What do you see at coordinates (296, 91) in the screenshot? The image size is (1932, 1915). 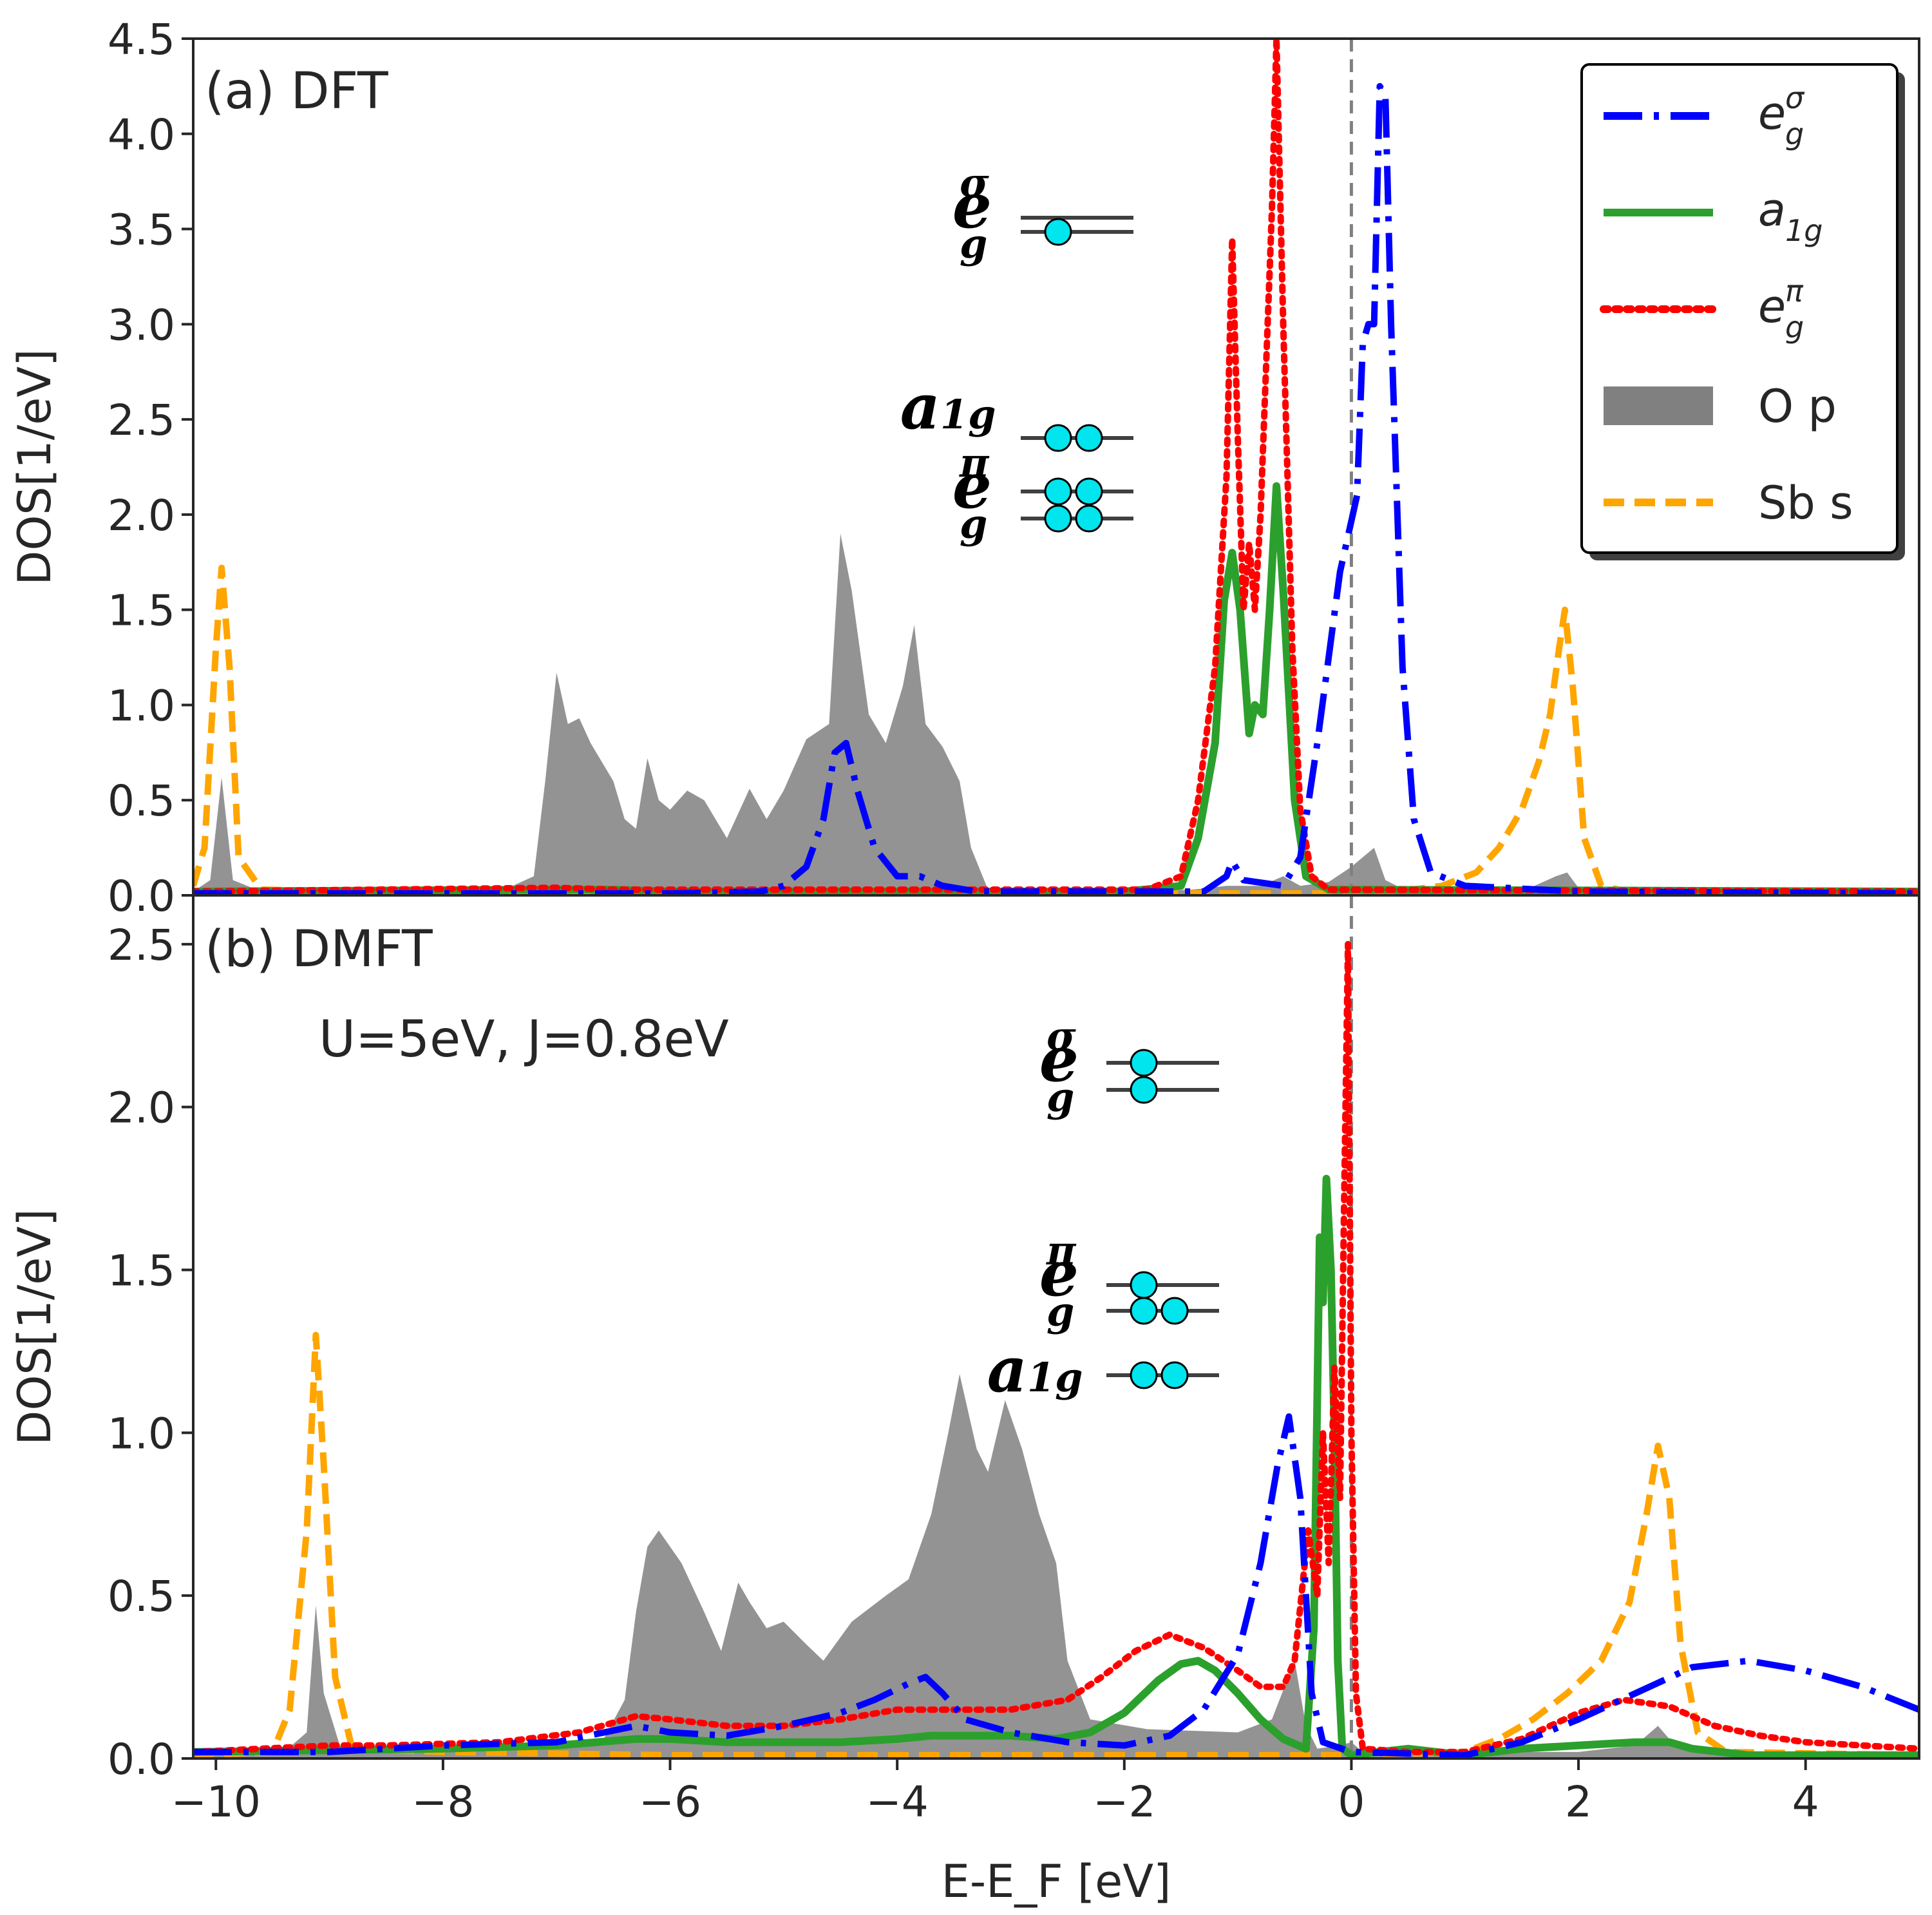 I see `panel-a-title: (a) DFT` at bounding box center [296, 91].